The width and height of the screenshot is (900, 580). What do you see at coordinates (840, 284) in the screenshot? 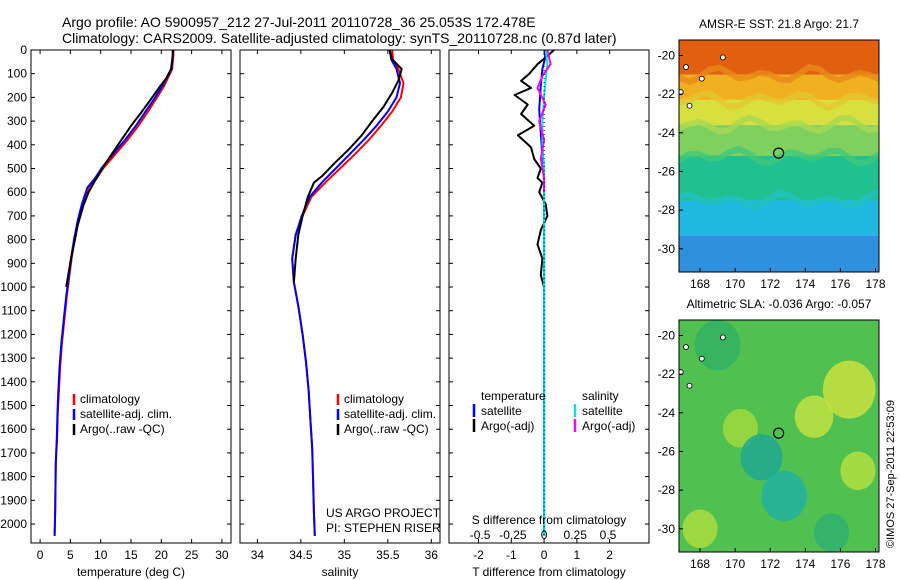
I see `x-tick-label: 176` at bounding box center [840, 284].